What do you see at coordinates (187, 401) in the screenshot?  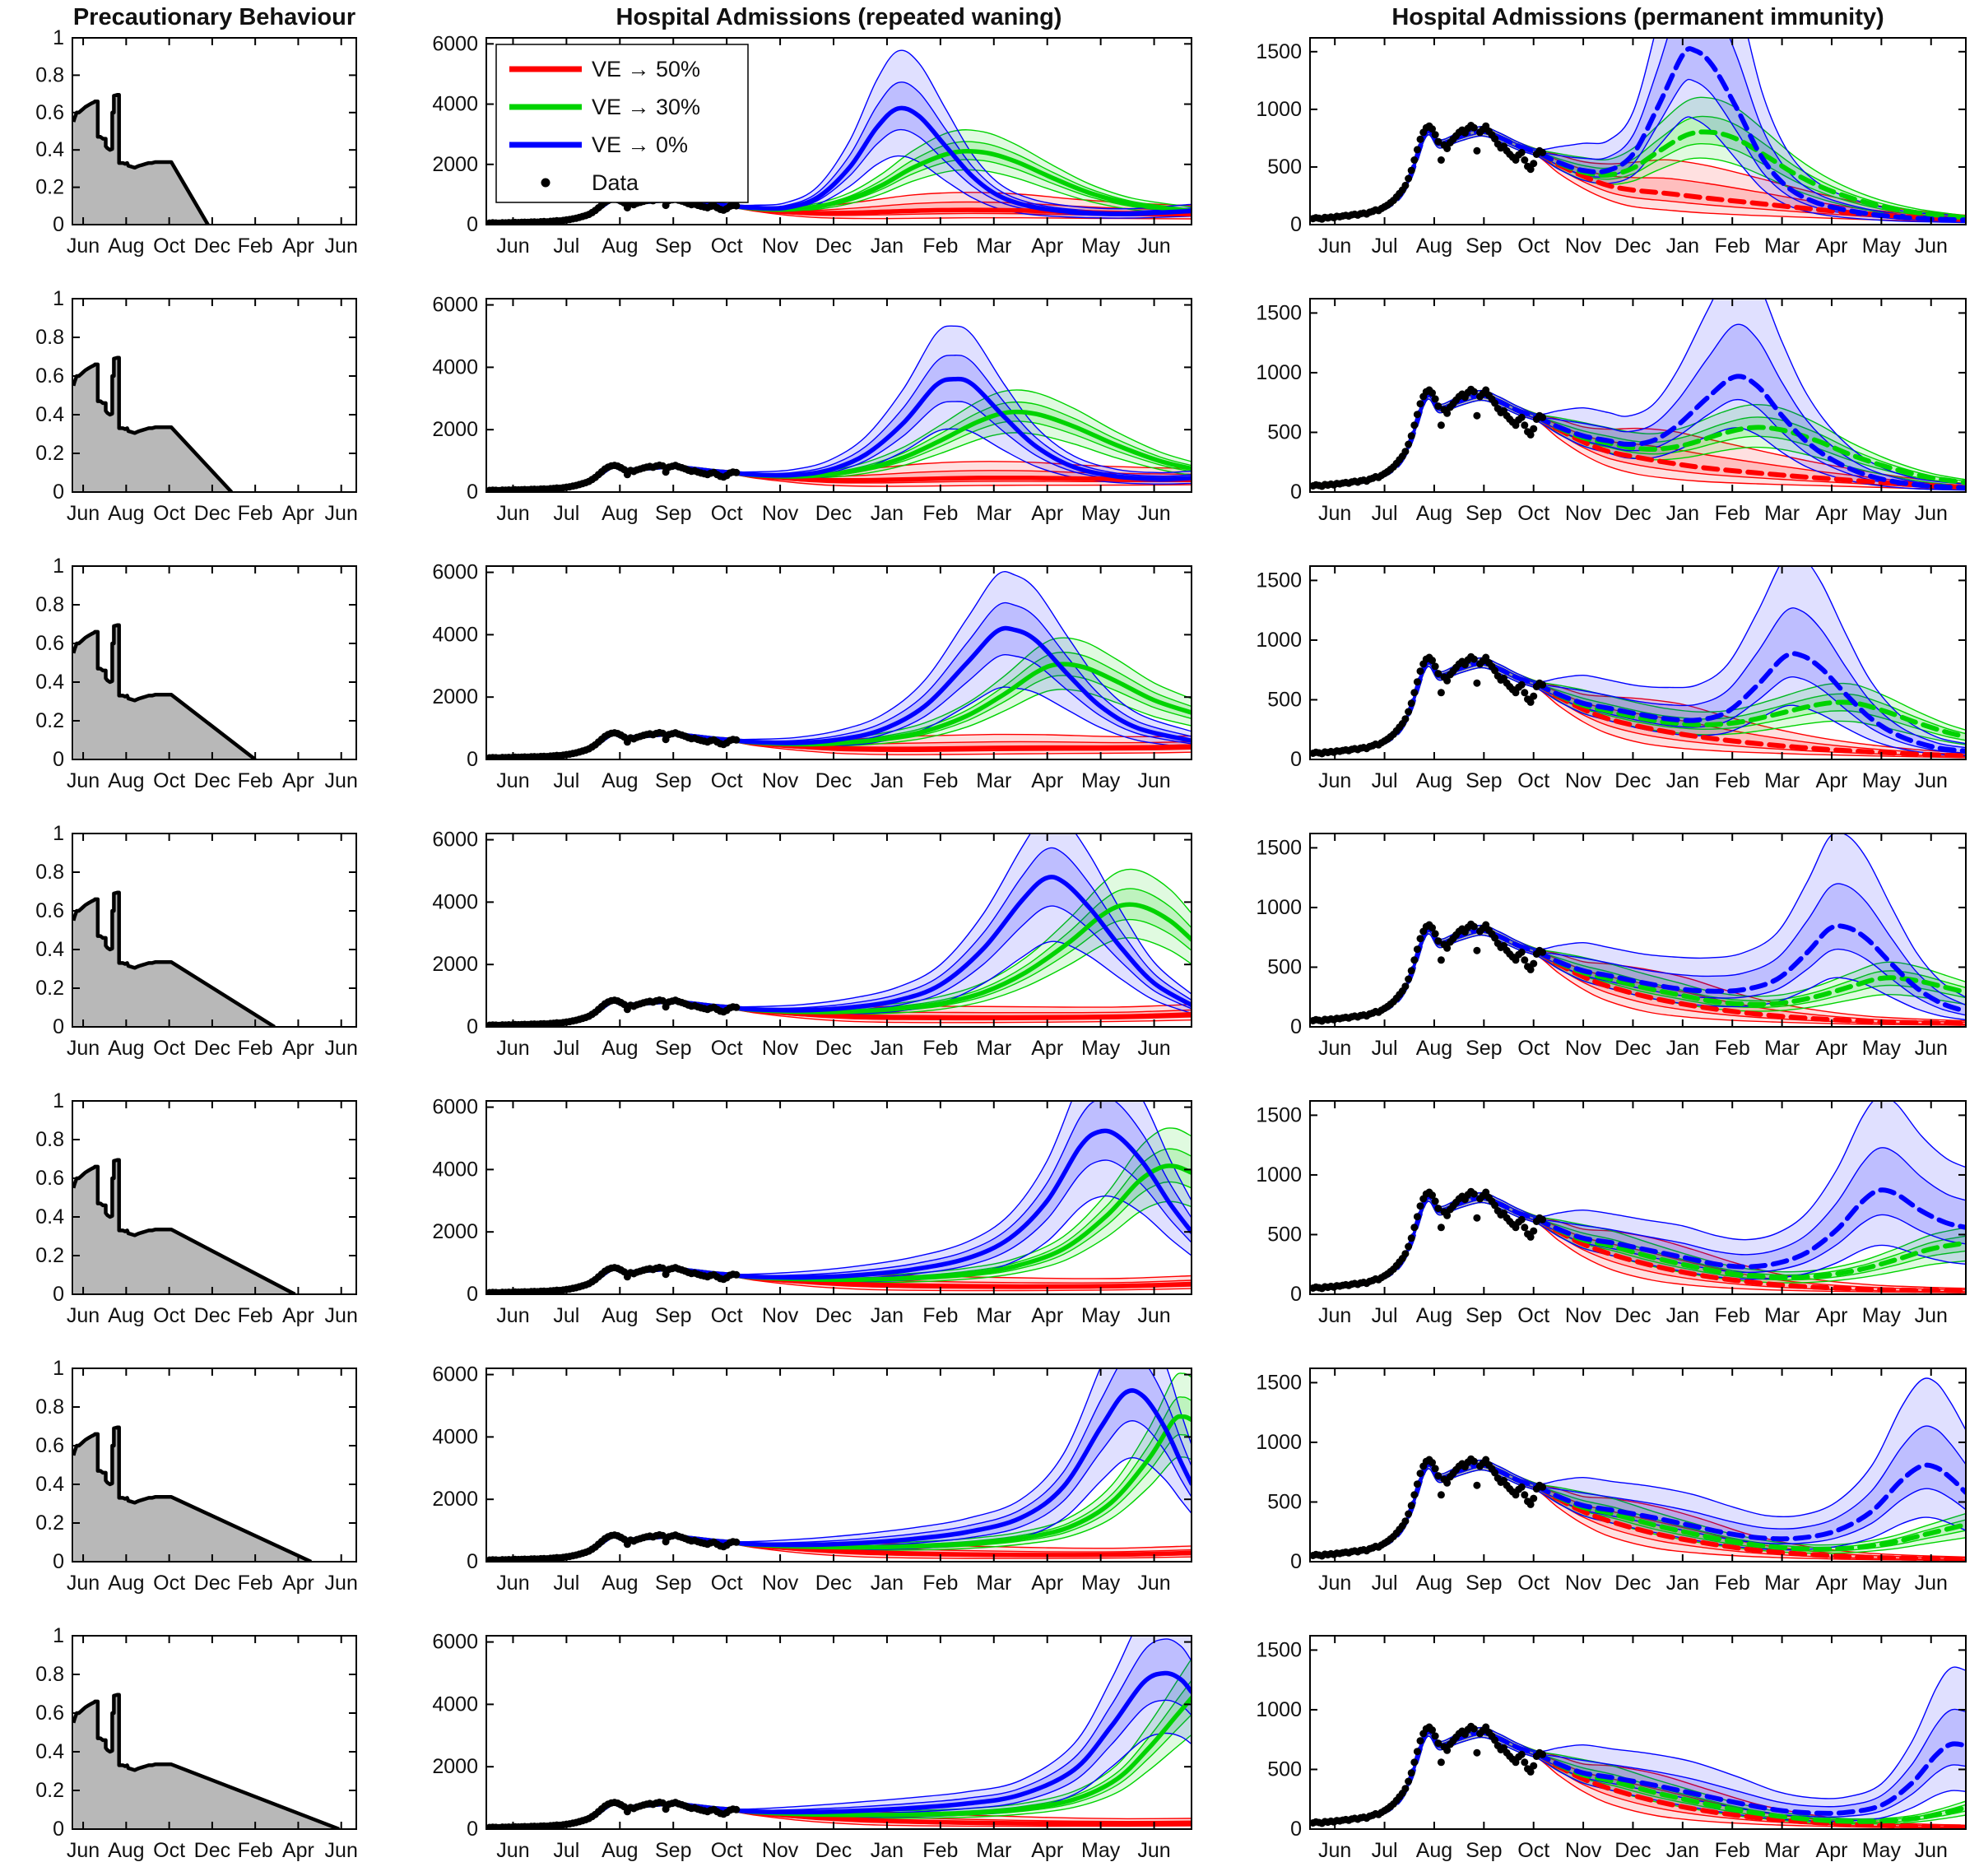 I see `subplot-row2-precaution: Jun Aug Oct Dec Feb Apr Jun 0 0.2 0.4 0.6 0.8 1` at bounding box center [187, 401].